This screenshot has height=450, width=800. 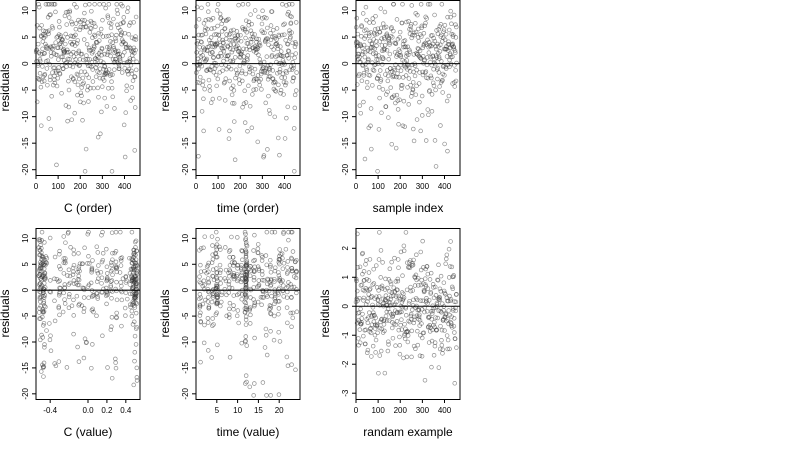 I want to click on y-axis-label: residuals, so click(x=325, y=313).